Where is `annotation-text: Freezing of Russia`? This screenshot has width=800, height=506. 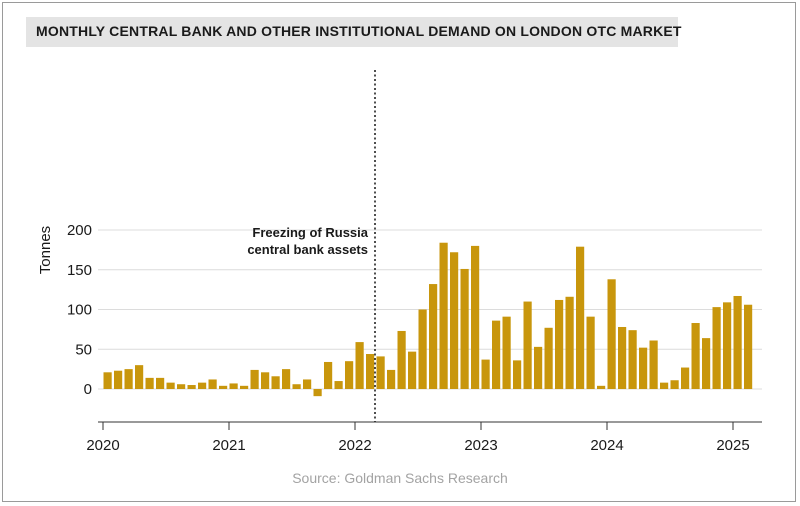
annotation-text: Freezing of Russia is located at coordinates (310, 232).